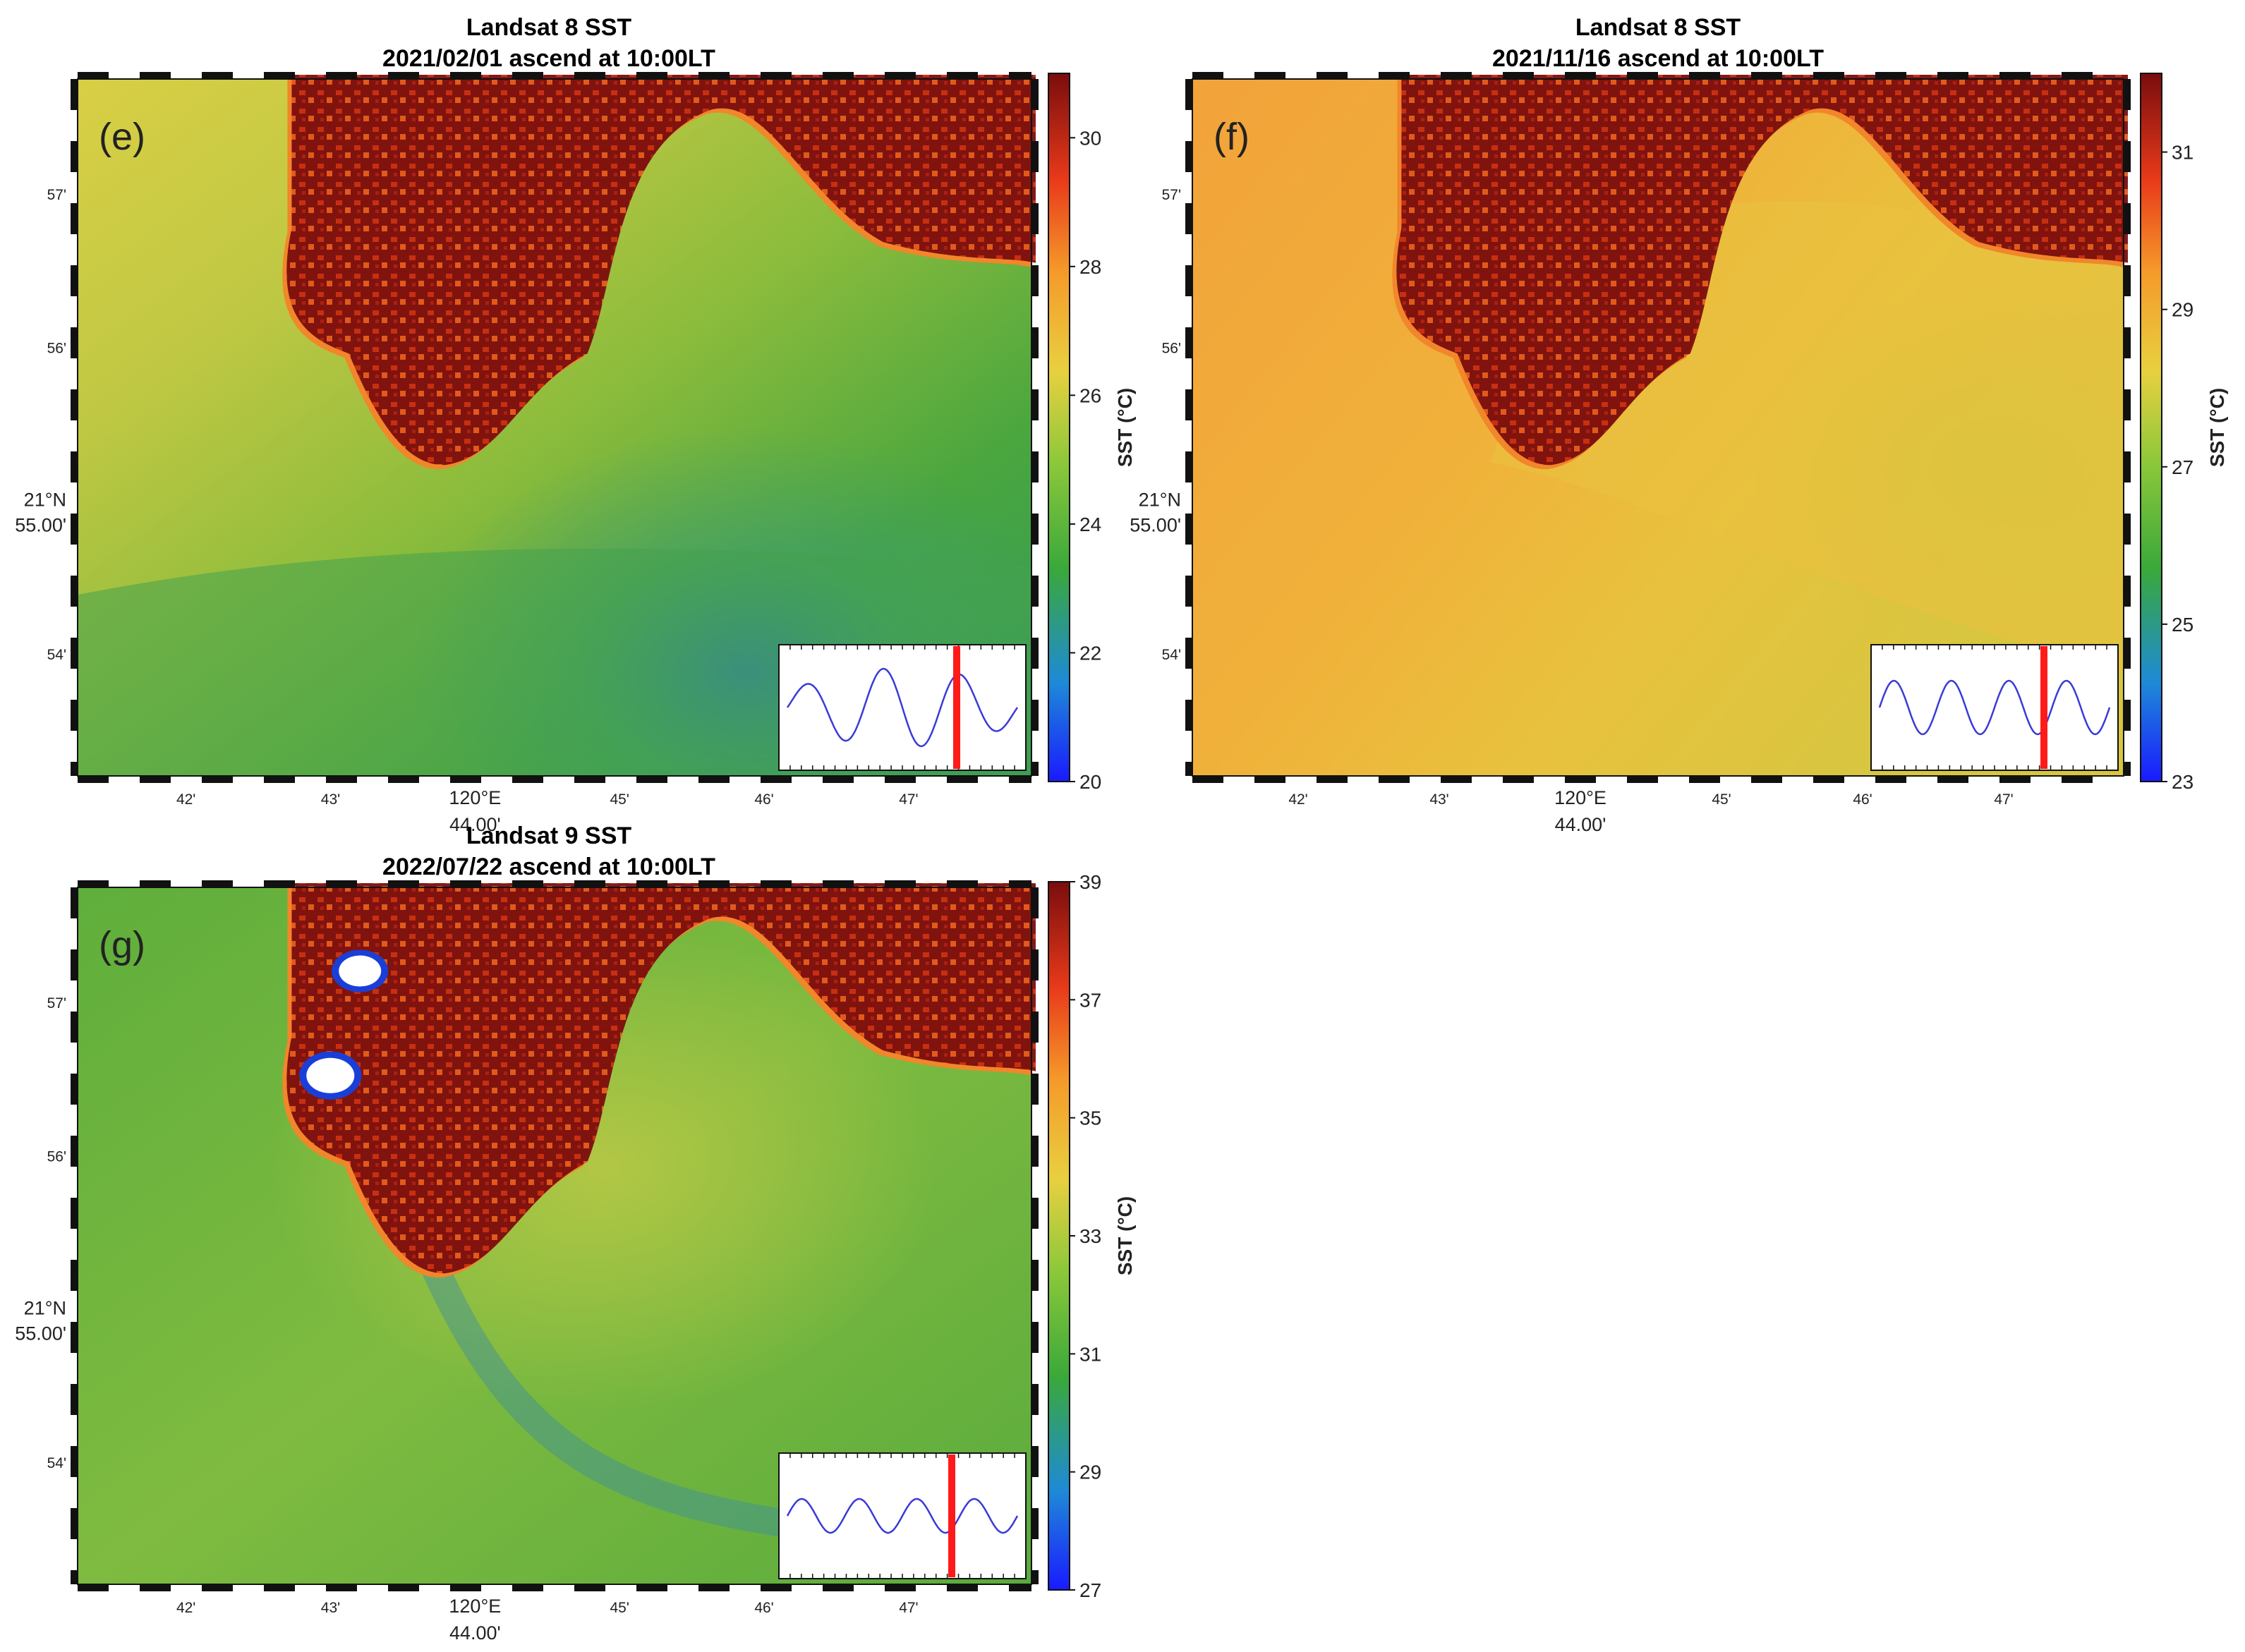 Image resolution: width=2245 pixels, height=1652 pixels. I want to click on colorbar-tick-label: 39, so click(1090, 882).